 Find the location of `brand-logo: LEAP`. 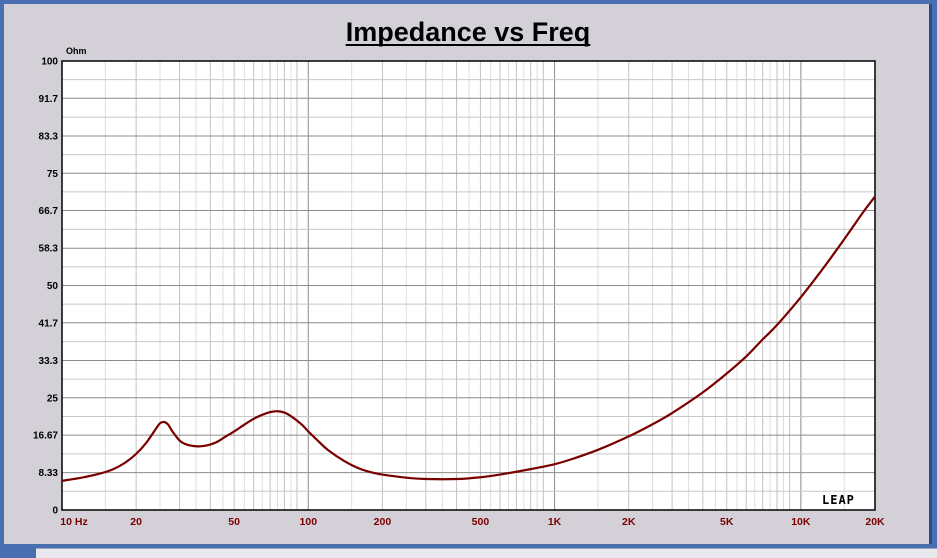

brand-logo: LEAP is located at coordinates (838, 500).